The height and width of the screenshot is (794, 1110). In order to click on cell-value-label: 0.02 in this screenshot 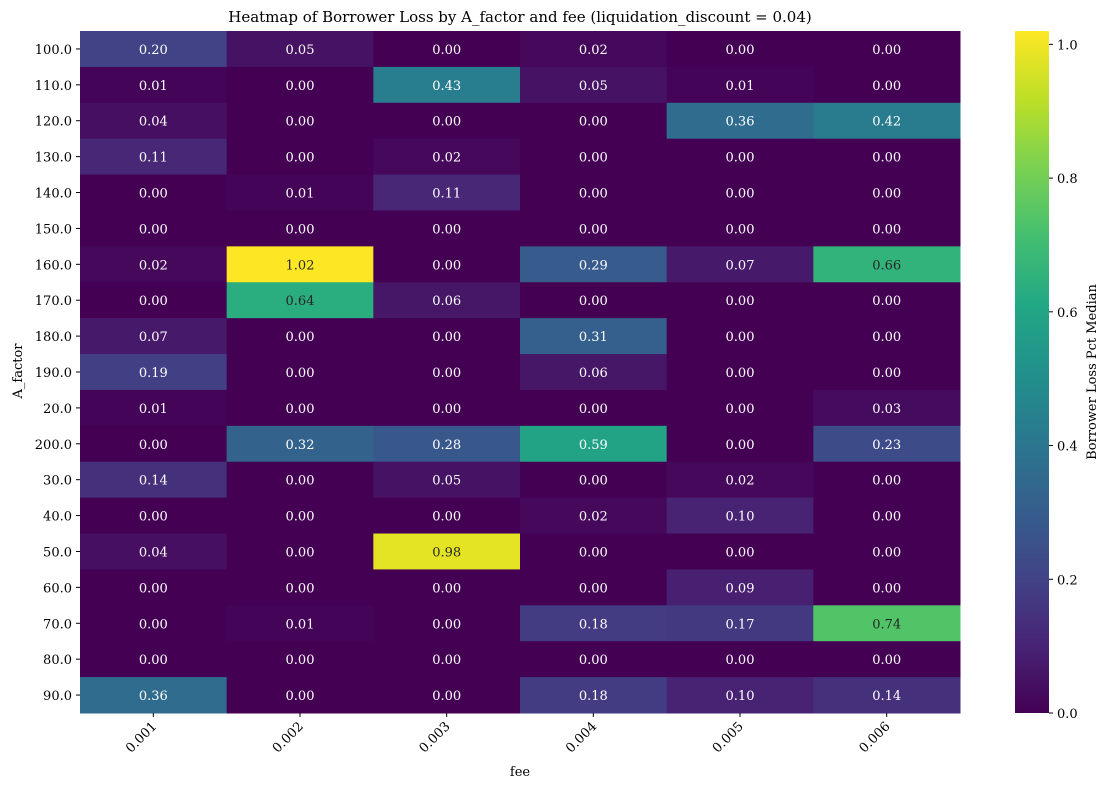, I will do `click(593, 50)`.